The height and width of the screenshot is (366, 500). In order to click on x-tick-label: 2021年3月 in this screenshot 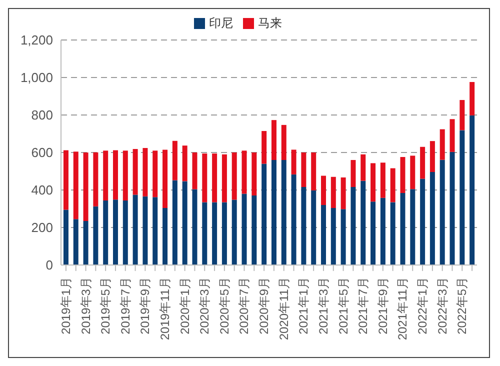, I will do `click(323, 305)`.